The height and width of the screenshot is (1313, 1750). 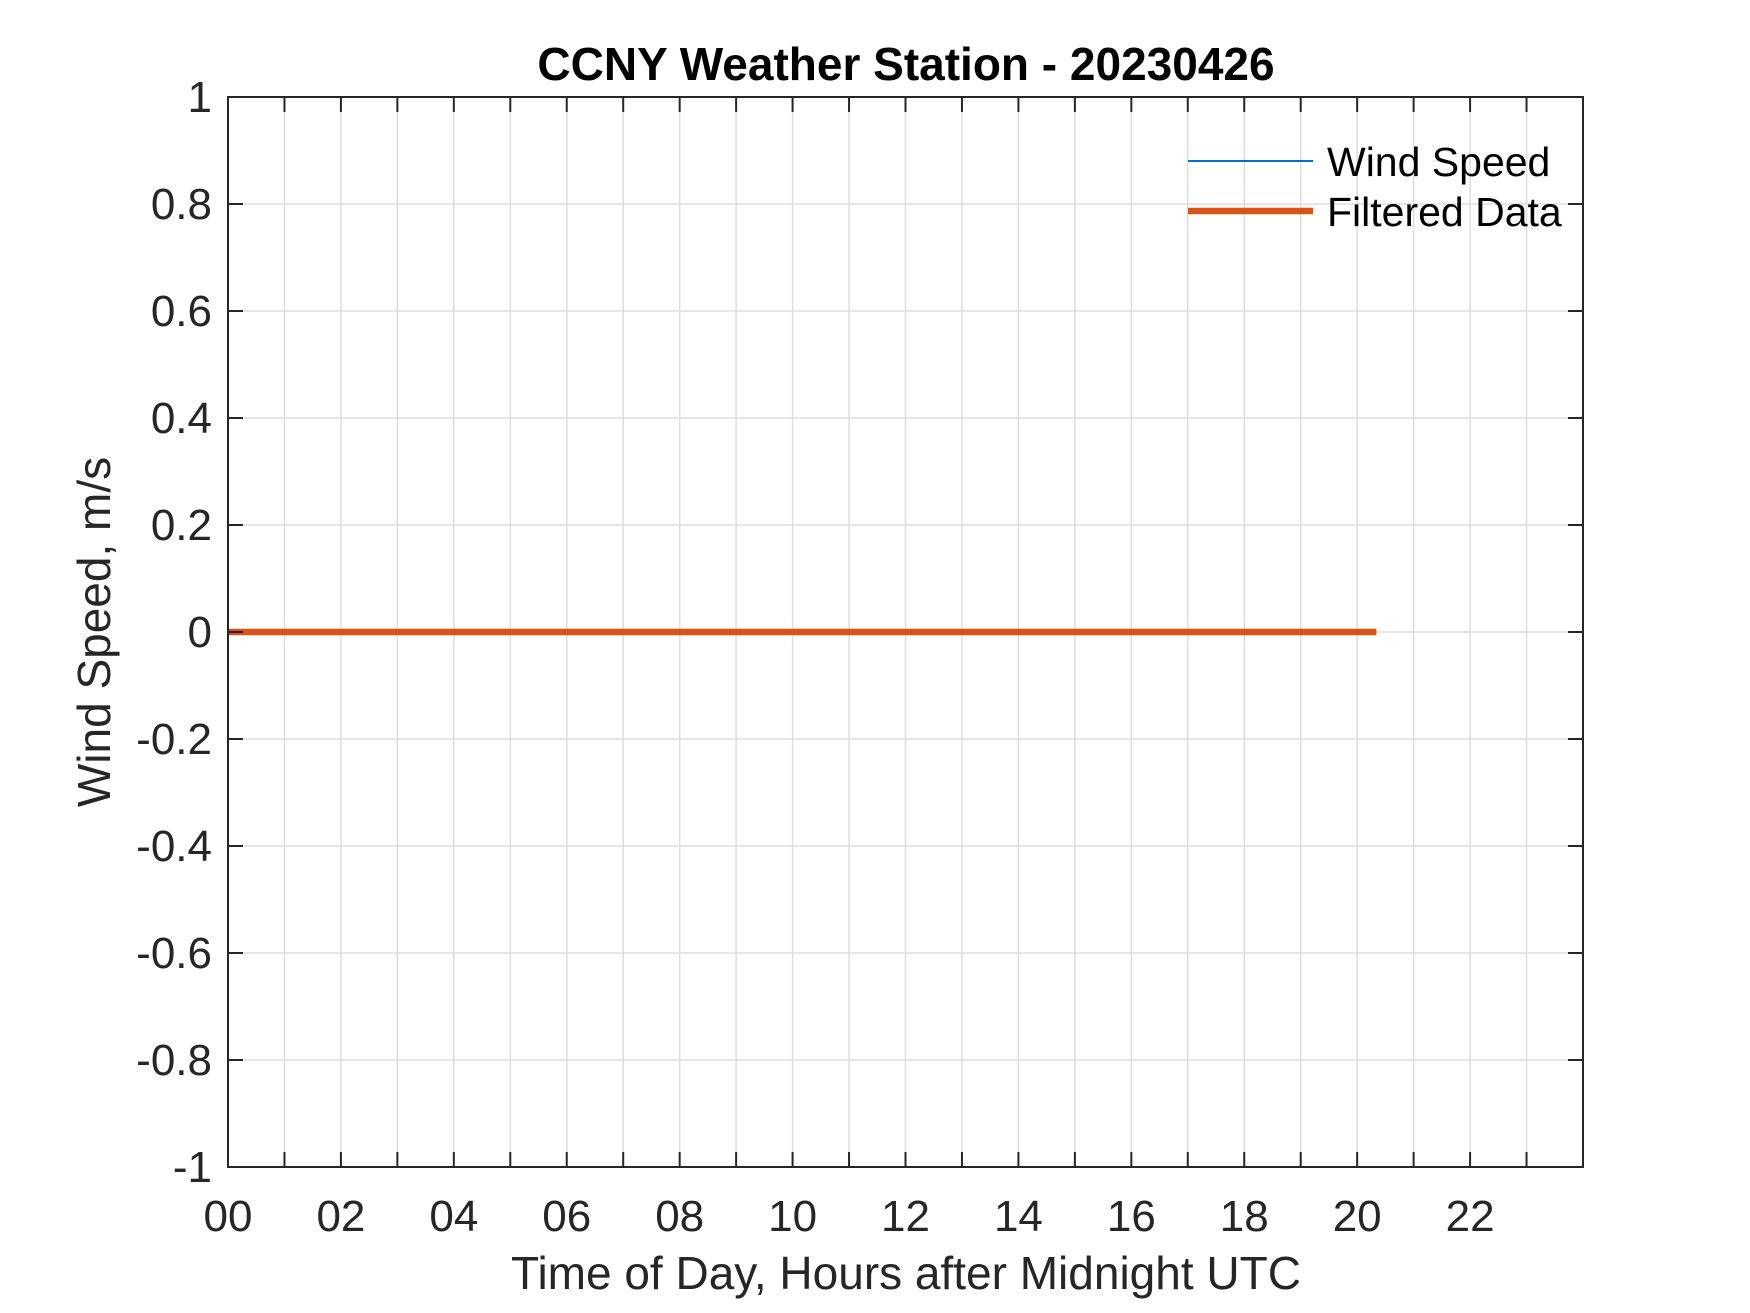 I want to click on x-tick-label: 14, so click(x=1018, y=1216).